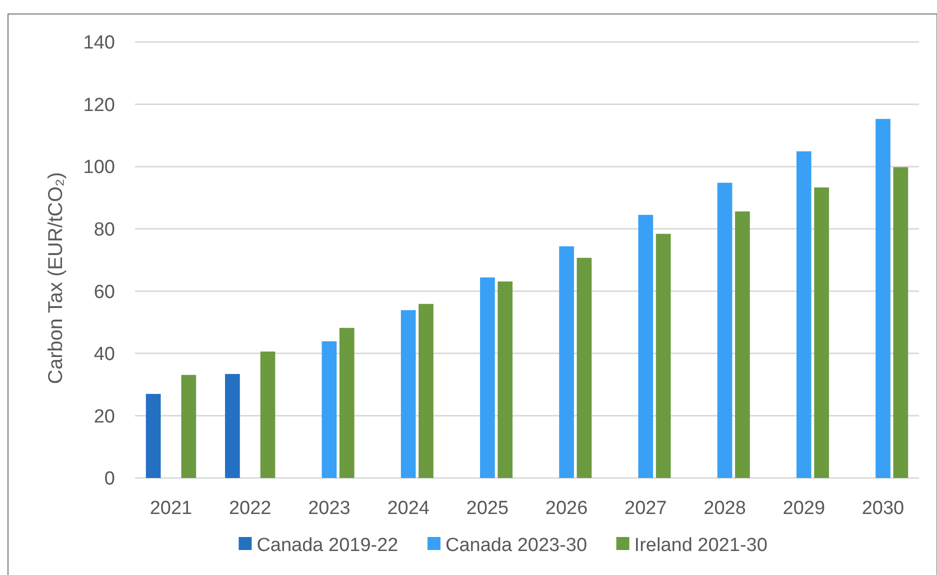 This screenshot has width=937, height=575. What do you see at coordinates (701, 545) in the screenshot?
I see `legend-label: Ireland 2021-30` at bounding box center [701, 545].